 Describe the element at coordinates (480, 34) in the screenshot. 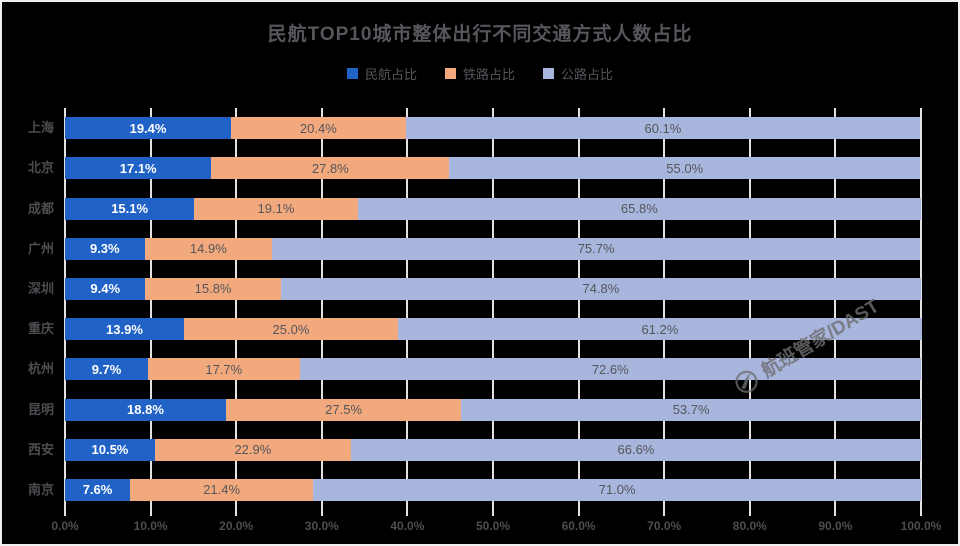

I see `chart-title: 民航TOP10城市整体出行不同交通方式人数占比` at that location.